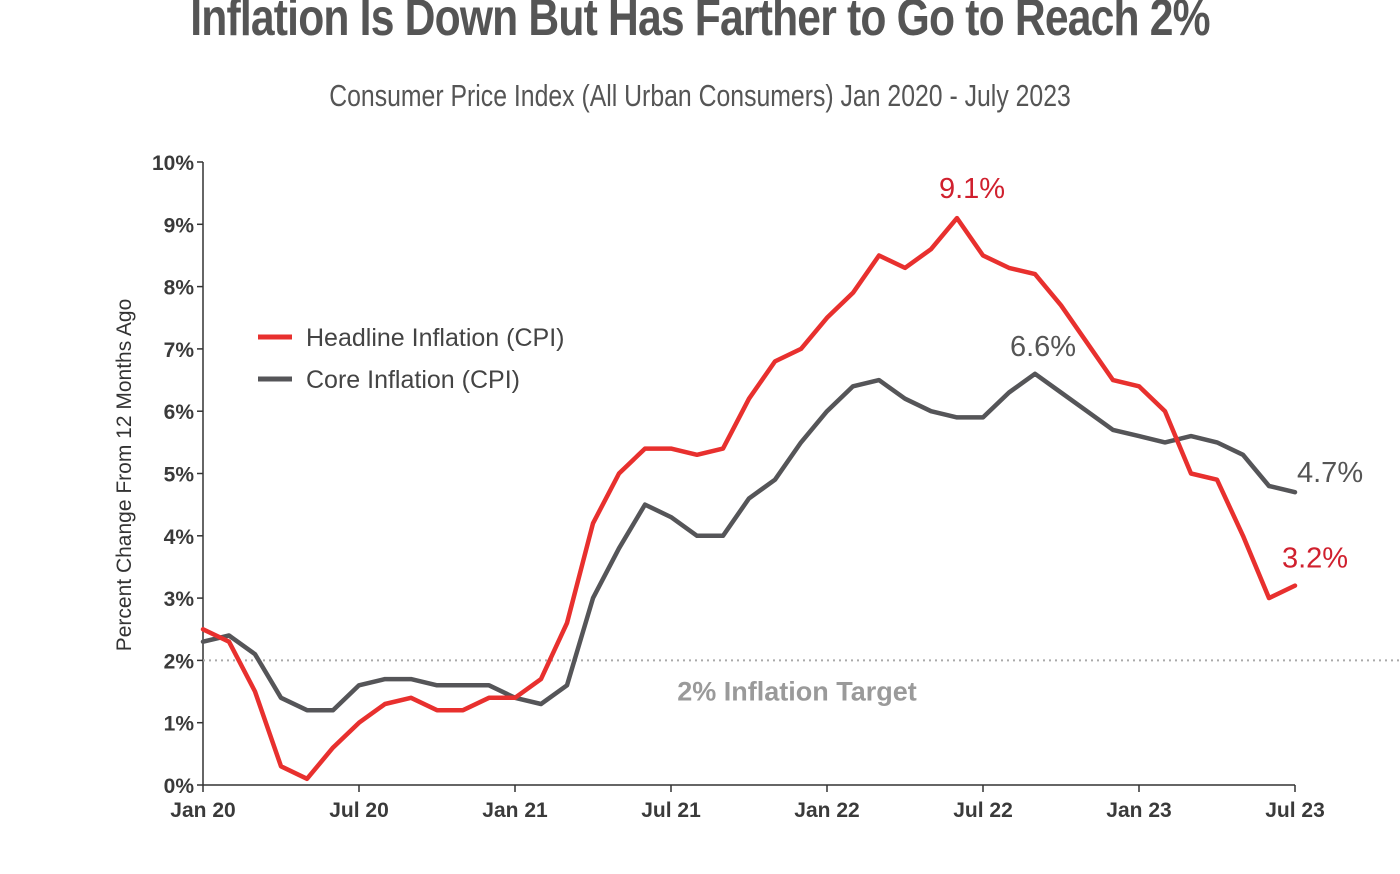 The image size is (1400, 874). What do you see at coordinates (179, 599) in the screenshot?
I see `y-tick-label: 3%` at bounding box center [179, 599].